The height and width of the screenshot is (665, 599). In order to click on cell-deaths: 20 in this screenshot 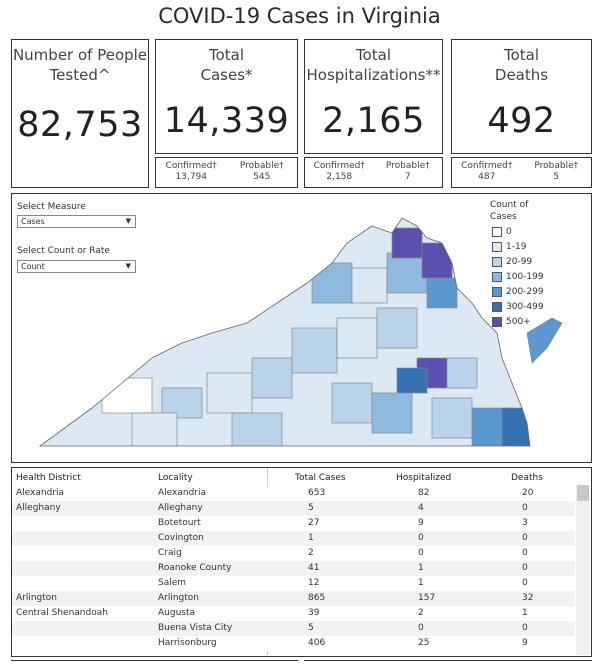, I will do `click(528, 493)`.